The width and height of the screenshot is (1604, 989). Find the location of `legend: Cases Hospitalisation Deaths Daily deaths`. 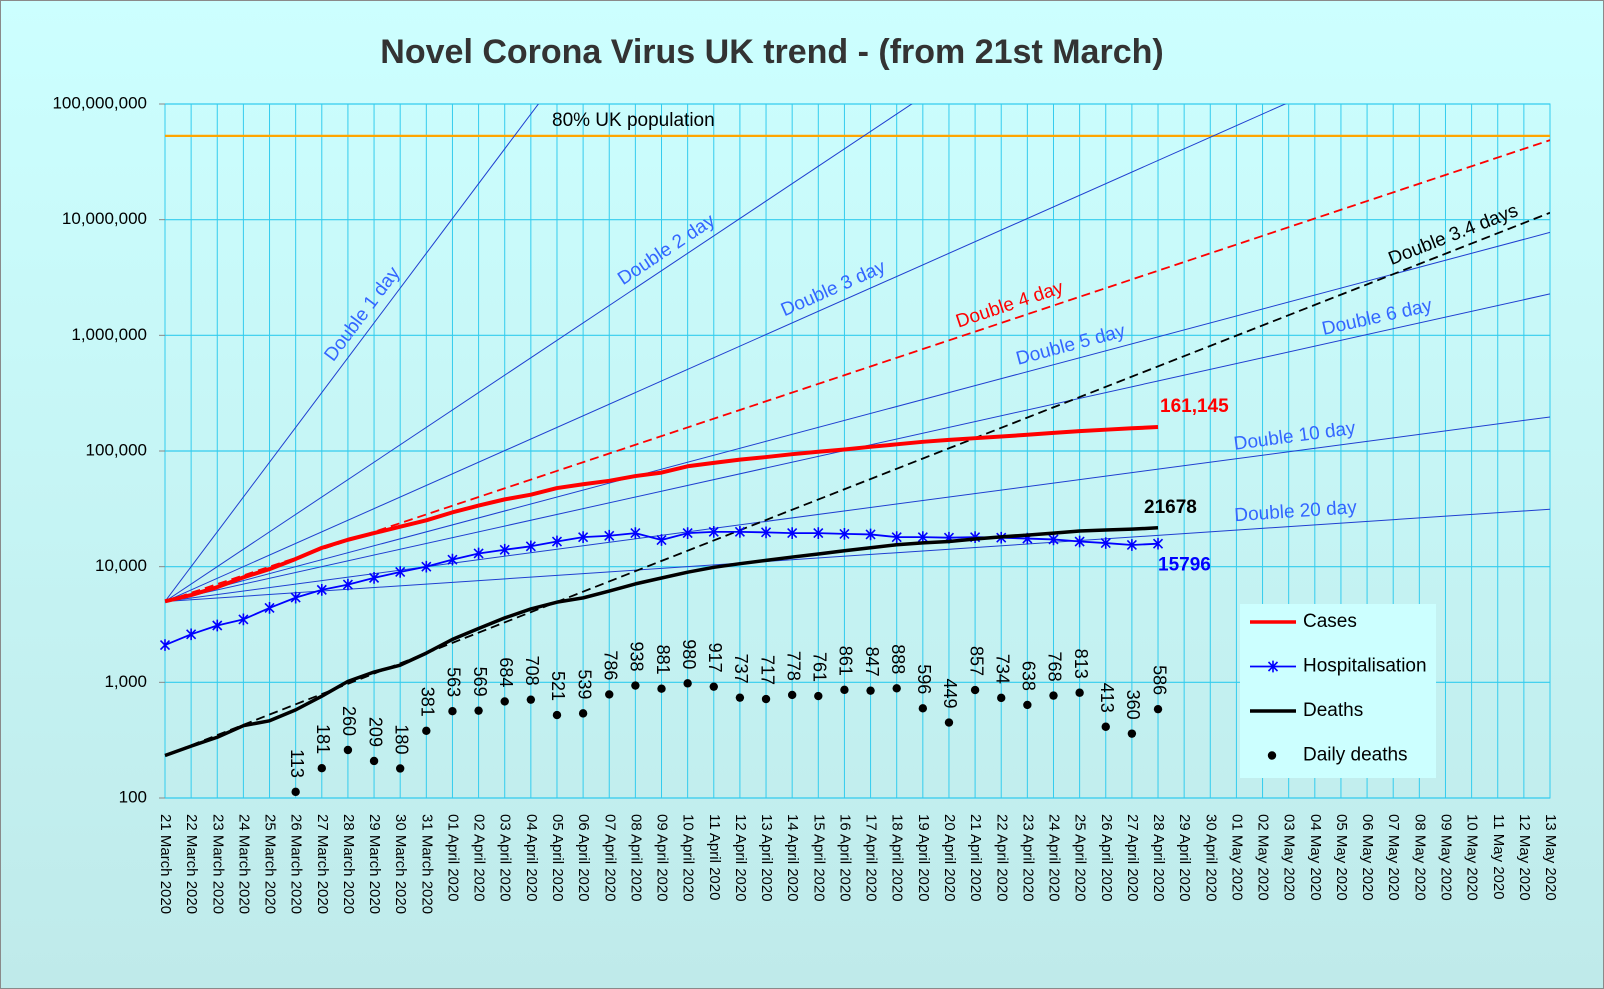

legend: Cases Hospitalisation Deaths Daily deaths is located at coordinates (1338, 691).